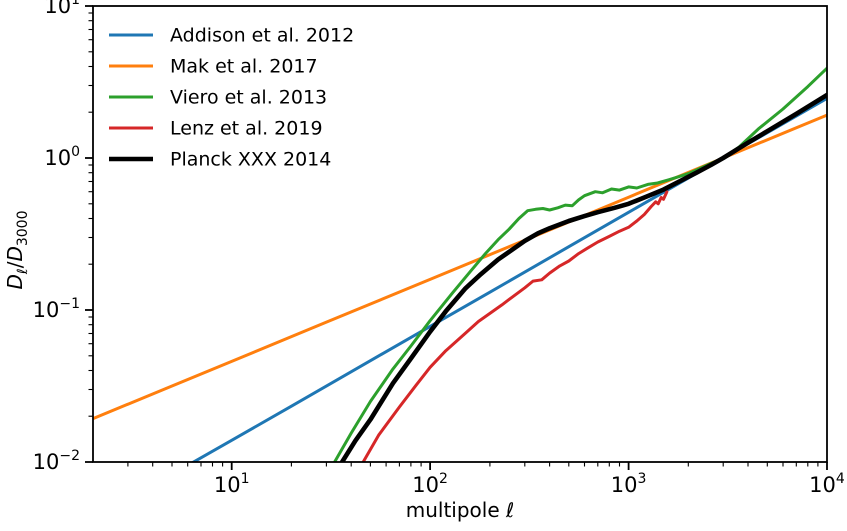 The width and height of the screenshot is (847, 531). I want to click on legend-label: Addison et al. 2012, so click(262, 36).